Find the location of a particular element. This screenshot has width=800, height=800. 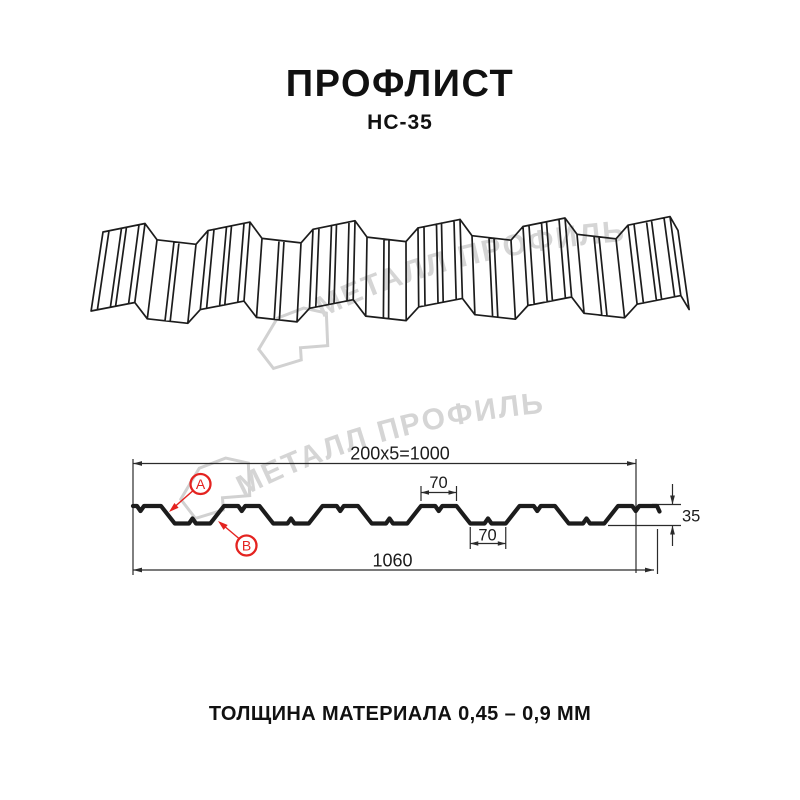

marker-b-circle is located at coordinates (246, 545).